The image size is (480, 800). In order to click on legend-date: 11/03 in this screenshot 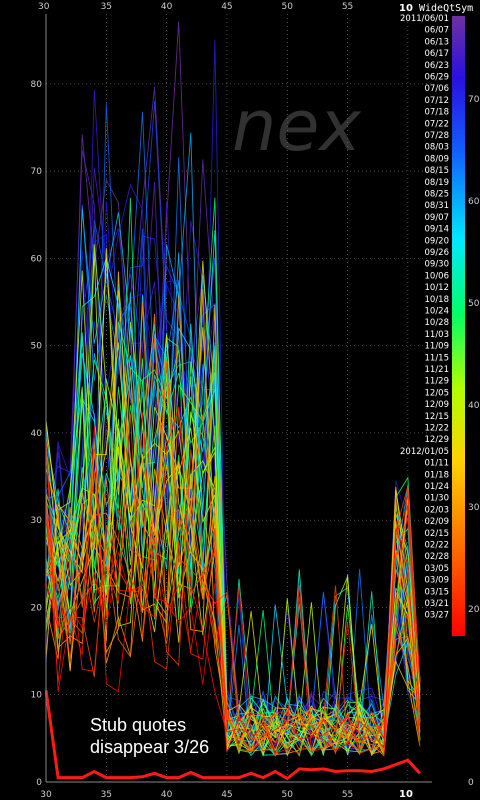, I will do `click(437, 335)`.